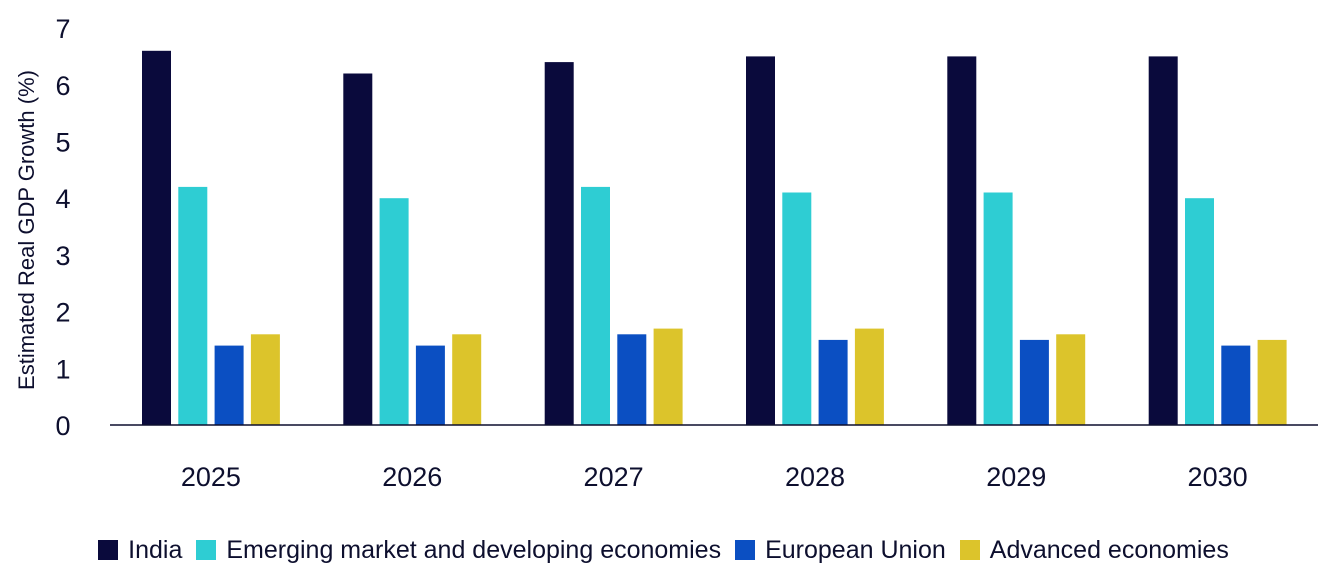 The height and width of the screenshot is (568, 1327). What do you see at coordinates (833, 382) in the screenshot?
I see `bar-2028-european-union` at bounding box center [833, 382].